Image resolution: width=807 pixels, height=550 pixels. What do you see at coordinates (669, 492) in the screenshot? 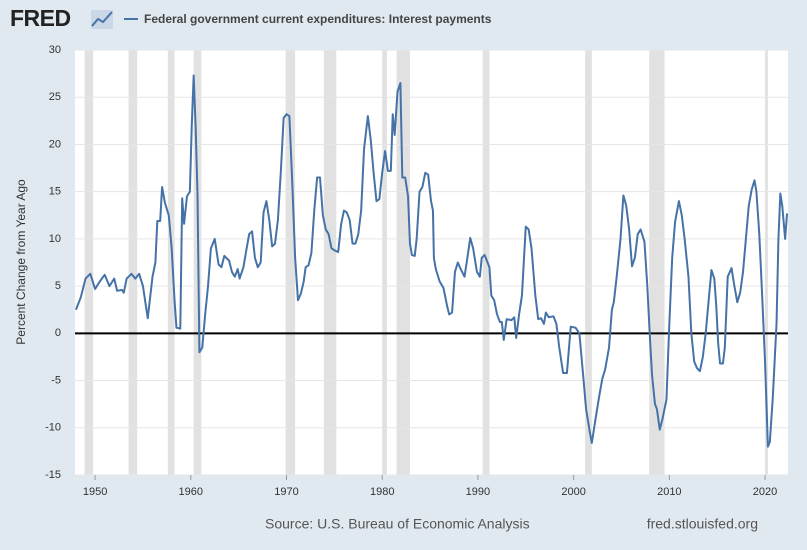
I see `x-tick-label: 2010` at bounding box center [669, 492].